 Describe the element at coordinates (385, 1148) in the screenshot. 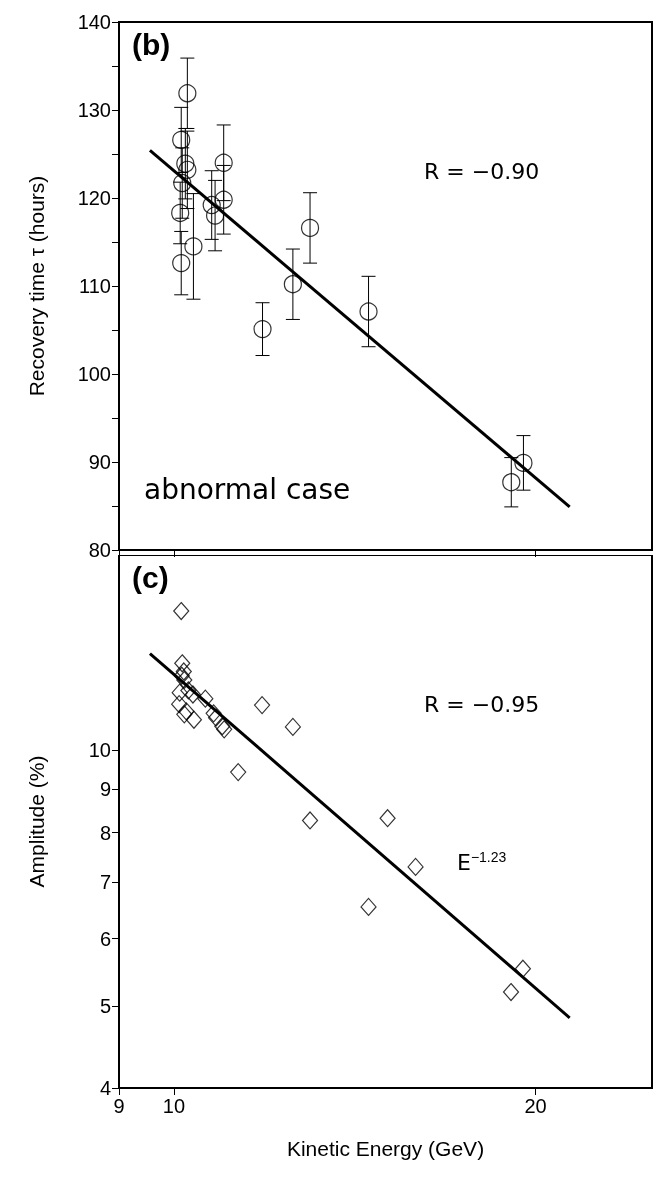

I see `x-axis-title: Kinetic Energy (GeV)` at that location.